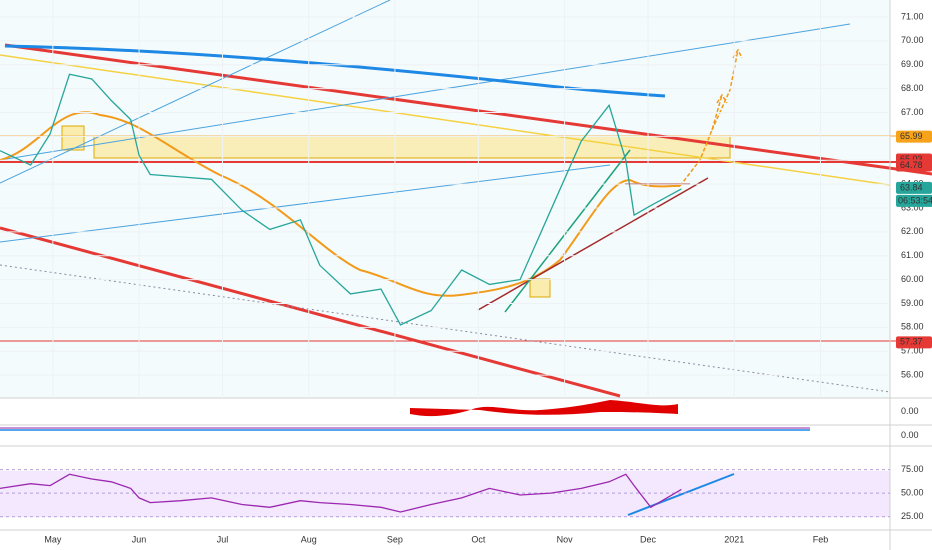 This screenshot has width=932, height=550. What do you see at coordinates (223, 539) in the screenshot?
I see `x-tick-label: Jul` at bounding box center [223, 539].